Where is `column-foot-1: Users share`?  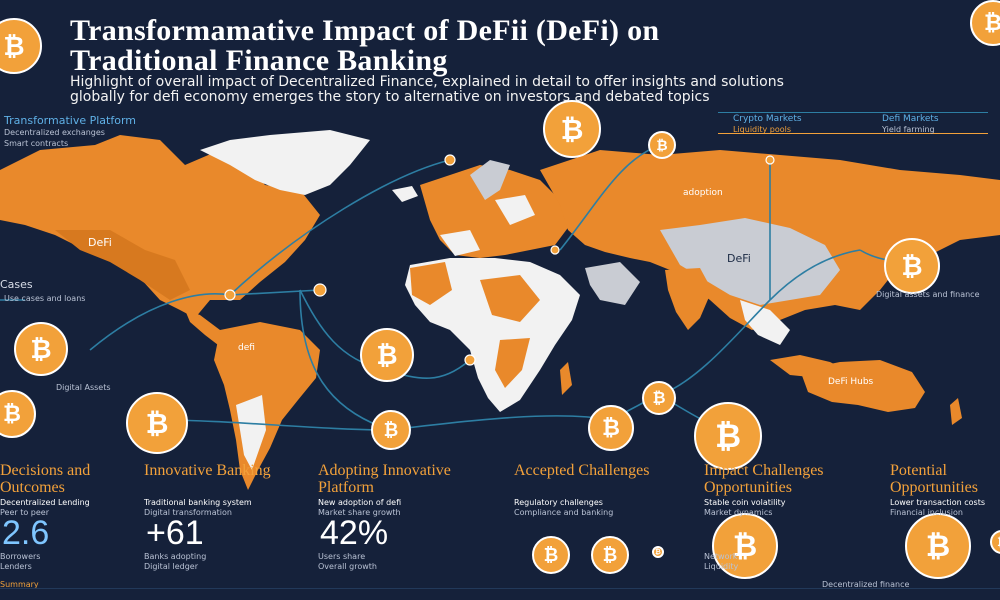 column-foot-1: Users share is located at coordinates (342, 556).